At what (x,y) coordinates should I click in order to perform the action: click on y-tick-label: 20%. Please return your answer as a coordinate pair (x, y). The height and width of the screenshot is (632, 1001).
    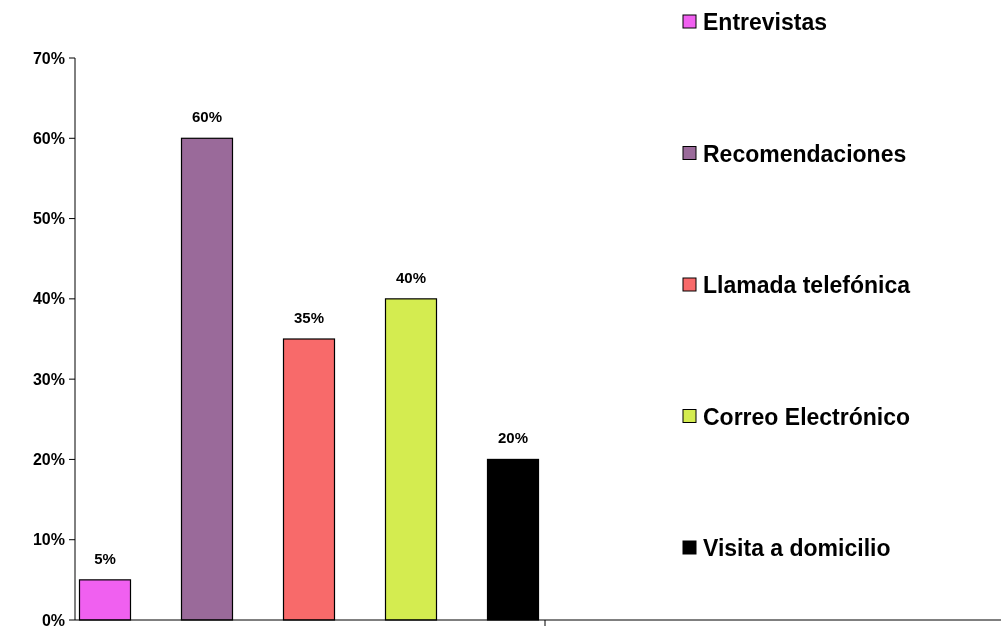
    Looking at the image, I should click on (48, 460).